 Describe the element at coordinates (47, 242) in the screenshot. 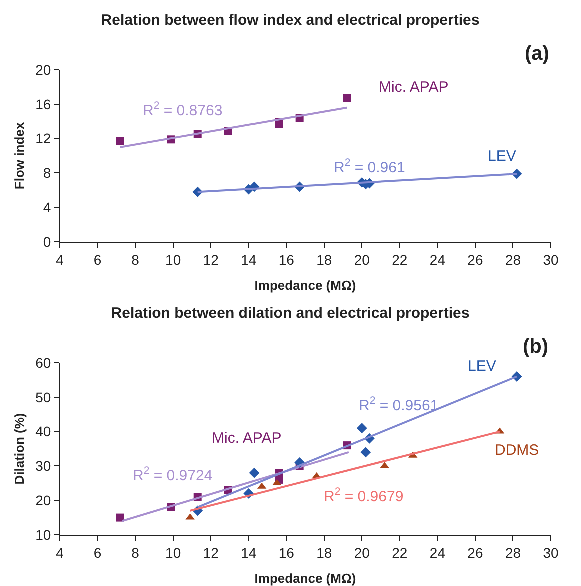

I see `y-tick-label: 0` at that location.